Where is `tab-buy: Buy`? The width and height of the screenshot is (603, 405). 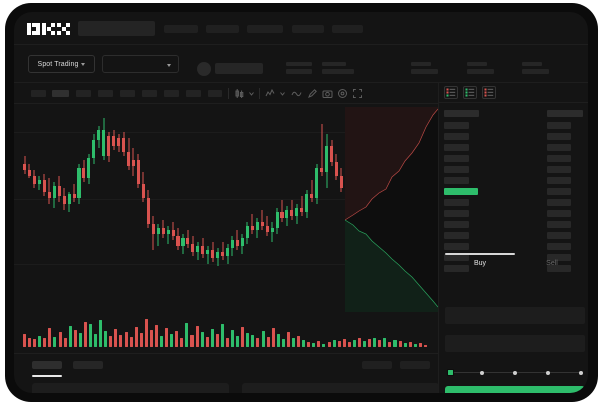 tab-buy: Buy is located at coordinates (480, 263).